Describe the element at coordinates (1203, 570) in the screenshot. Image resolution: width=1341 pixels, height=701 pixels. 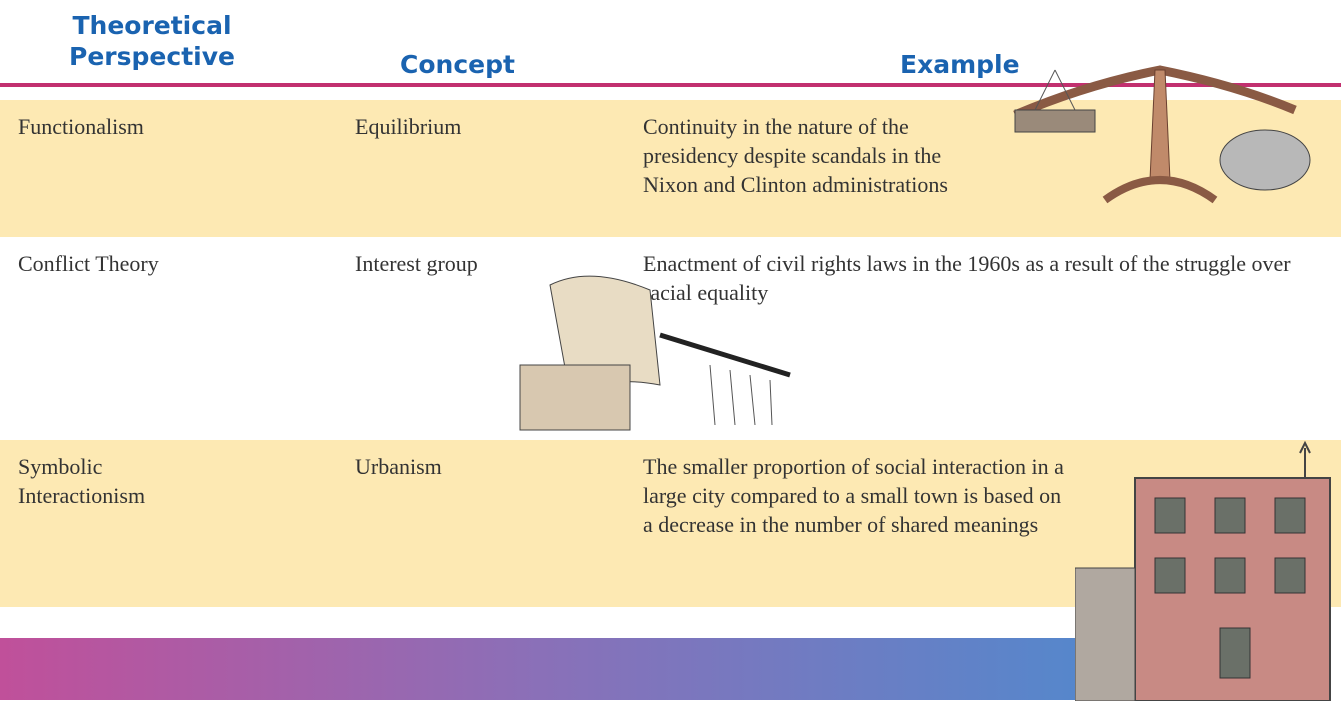
I see `building-illustration` at that location.